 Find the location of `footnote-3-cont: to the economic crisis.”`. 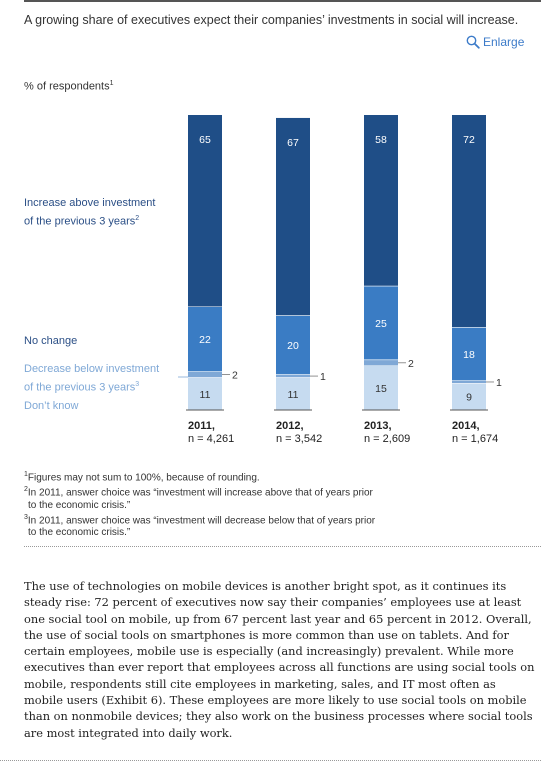

footnote-3-cont: to the economic crisis.” is located at coordinates (79, 532).